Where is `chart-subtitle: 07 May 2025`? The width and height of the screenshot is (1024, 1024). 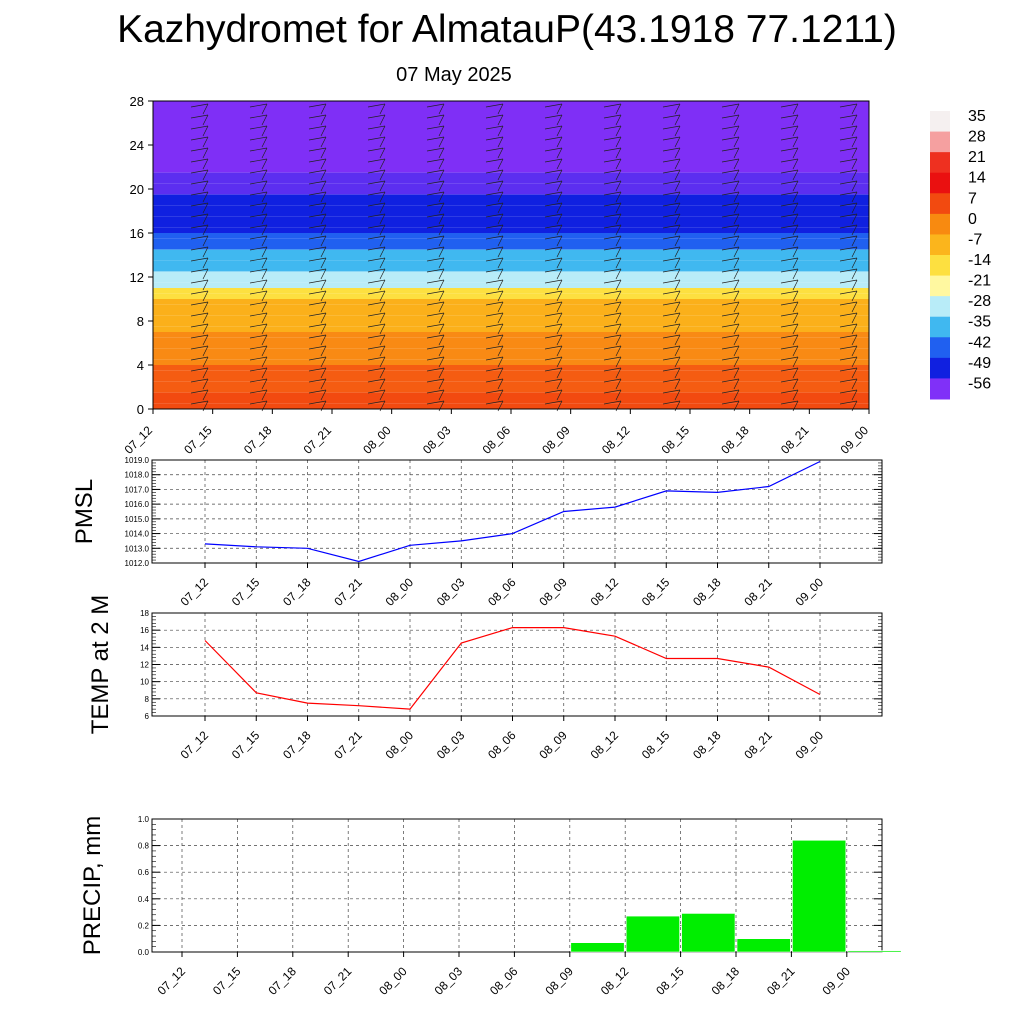 chart-subtitle: 07 May 2025 is located at coordinates (454, 75).